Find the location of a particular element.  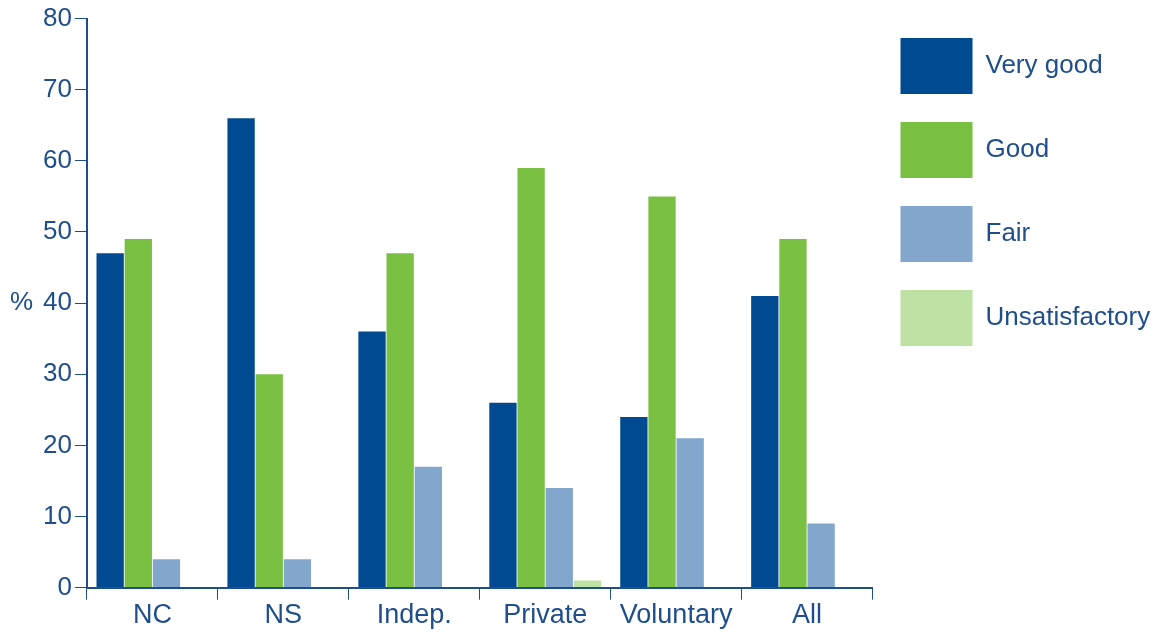

y-tick-label: 30 is located at coordinates (57, 372).